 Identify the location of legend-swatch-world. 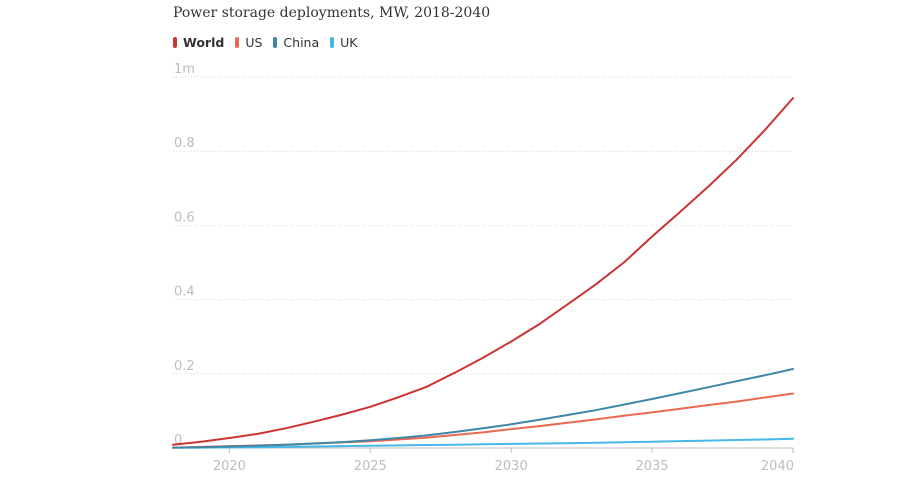
(175, 42).